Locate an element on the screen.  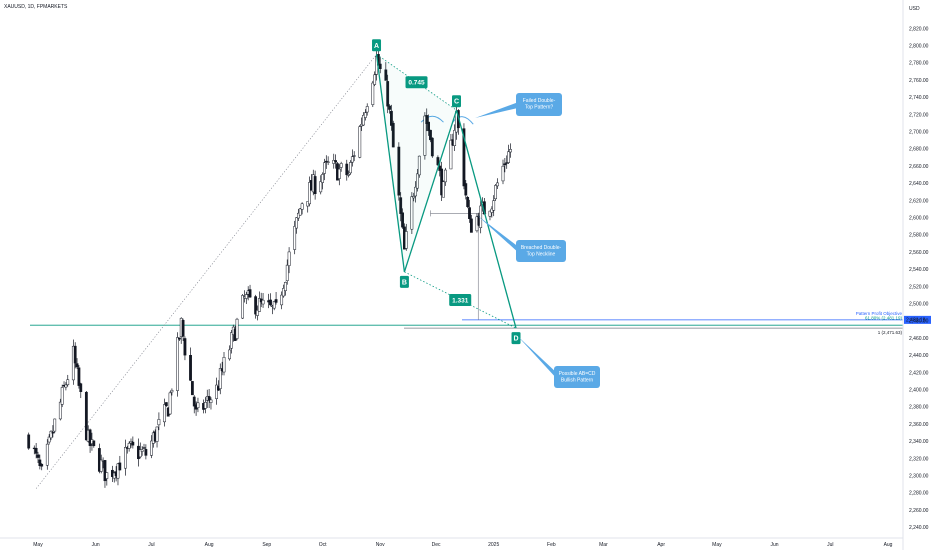
point-badge-c is located at coordinates (456, 101).